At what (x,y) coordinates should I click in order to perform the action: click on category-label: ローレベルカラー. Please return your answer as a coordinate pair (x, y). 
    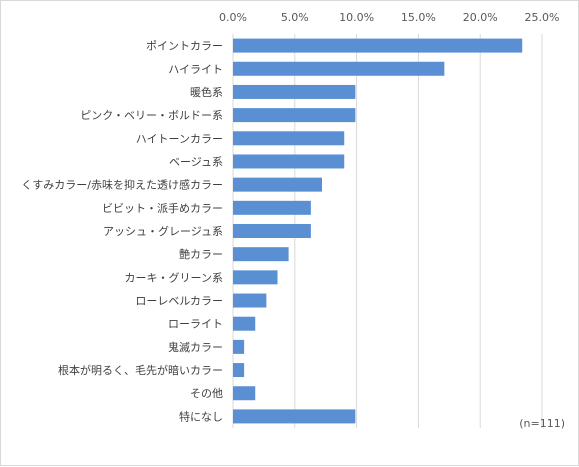
    Looking at the image, I should click on (179, 301).